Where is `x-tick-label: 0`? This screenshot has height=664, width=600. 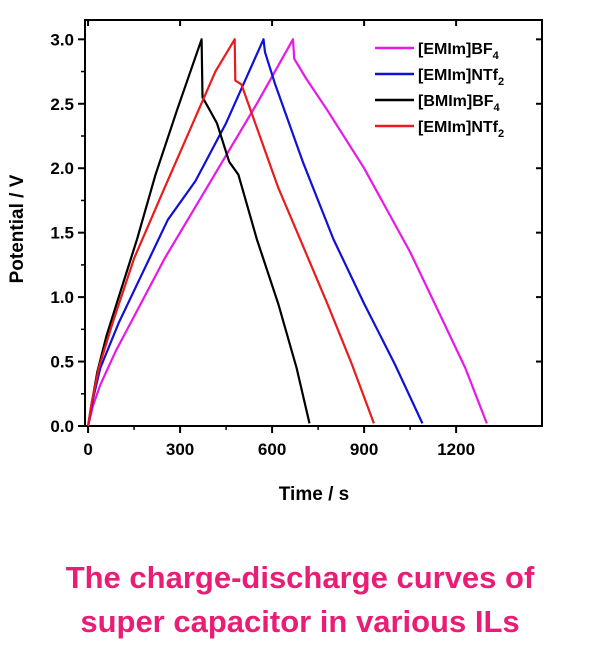 x-tick-label: 0 is located at coordinates (87, 449).